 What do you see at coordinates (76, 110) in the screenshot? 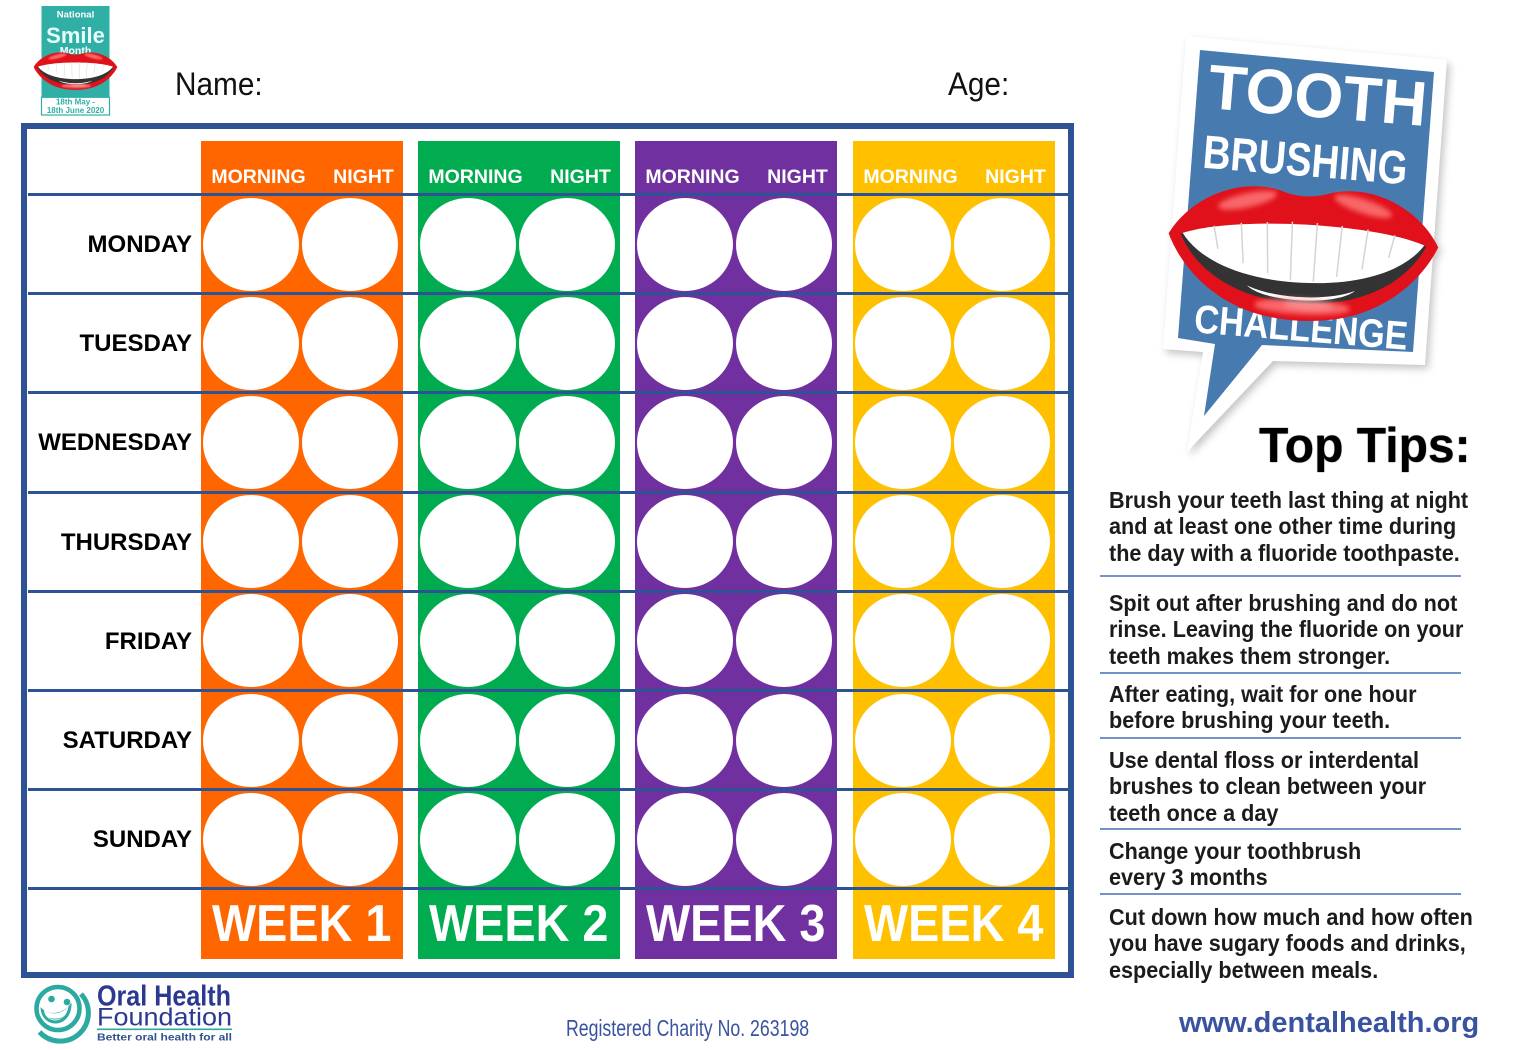
I see `svg-text: 18th June 2020` at bounding box center [76, 110].